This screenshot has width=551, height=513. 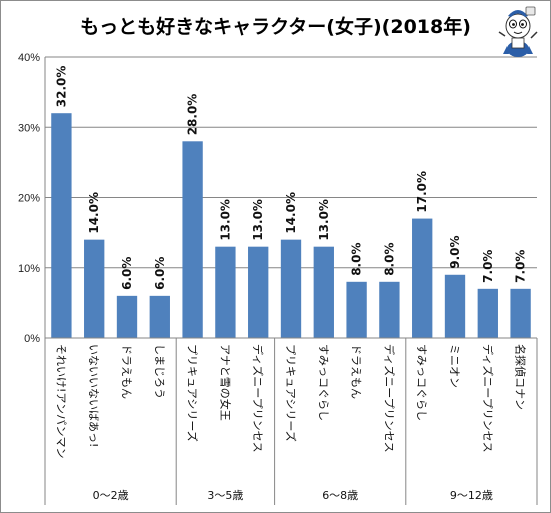 What do you see at coordinates (60, 401) in the screenshot?
I see `x-tick-label: それいけ!アンパンマン` at bounding box center [60, 401].